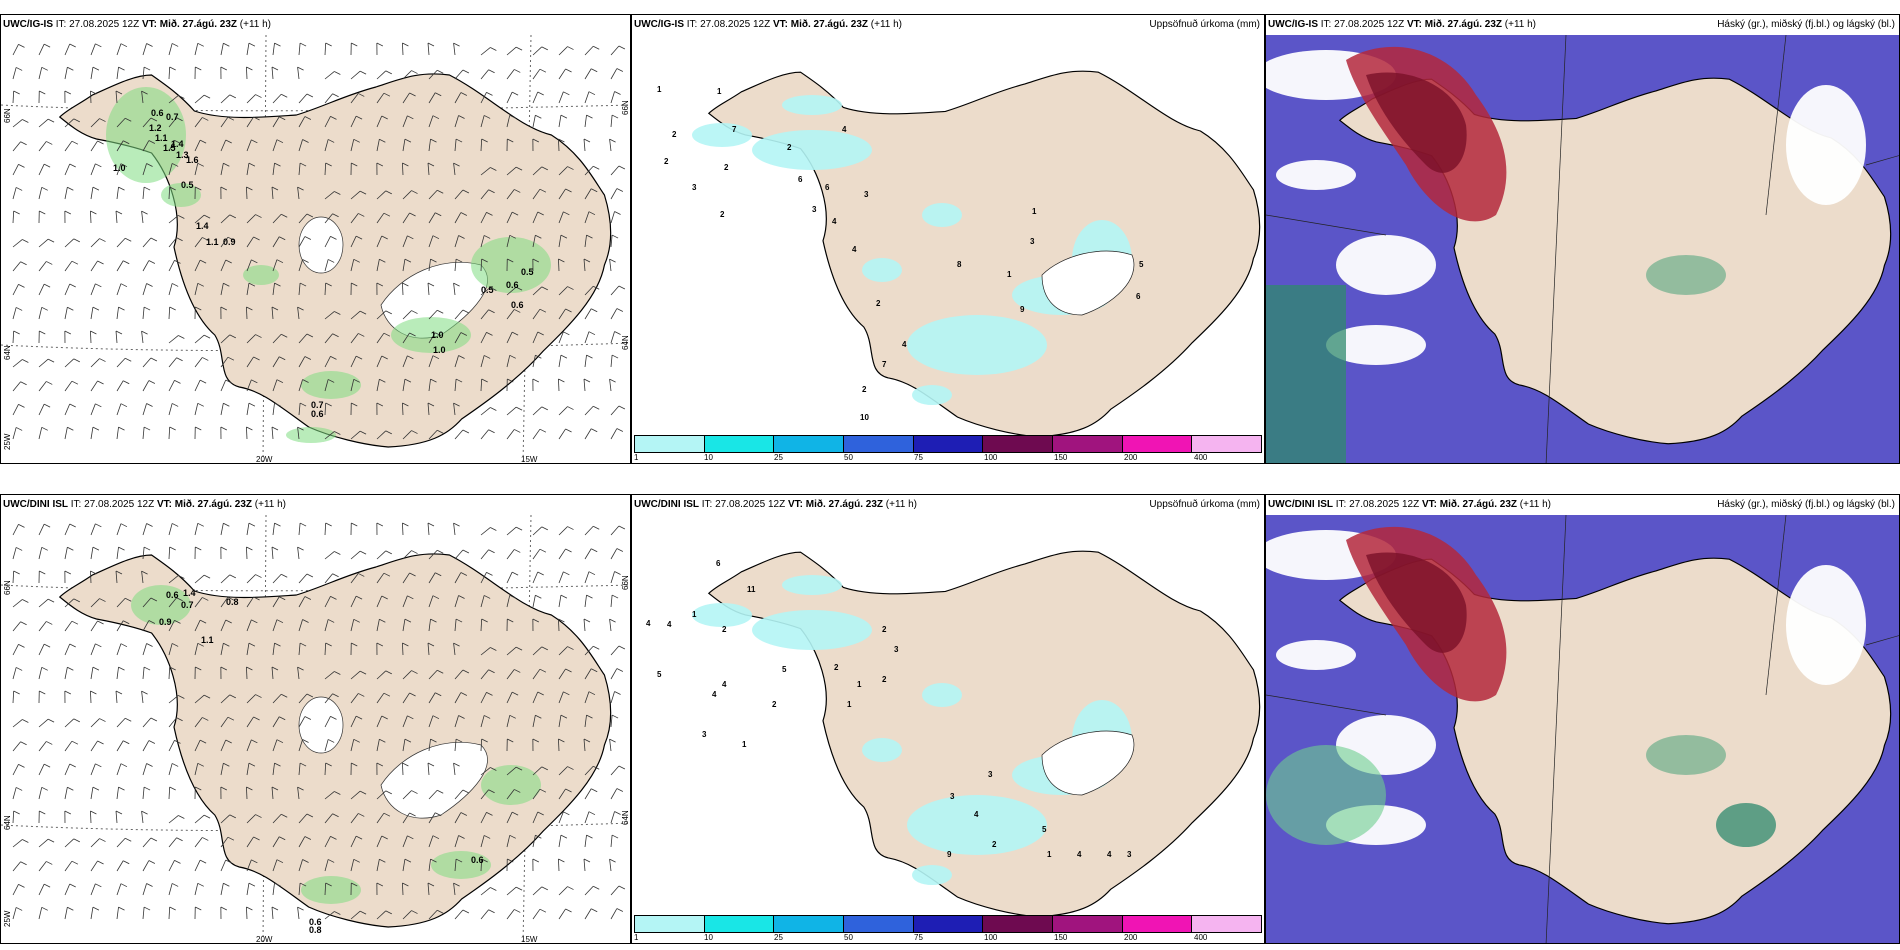 This screenshot has height=950, width=1900. I want to click on precip-amount-label: 8, so click(959, 264).